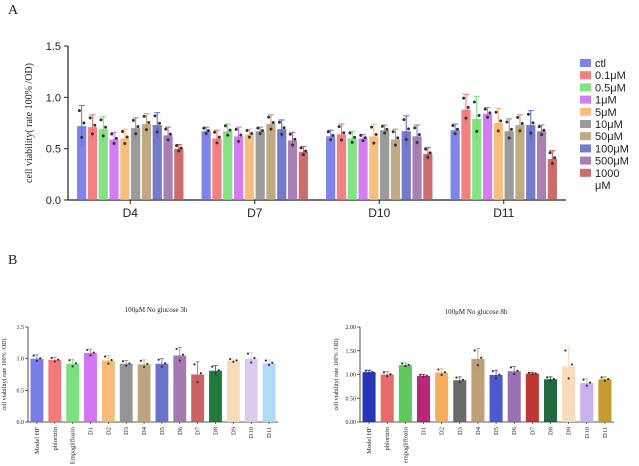 This screenshot has width=639, height=466. Describe the element at coordinates (351, 423) in the screenshot. I see `y-tick-label: 0.00` at that location.